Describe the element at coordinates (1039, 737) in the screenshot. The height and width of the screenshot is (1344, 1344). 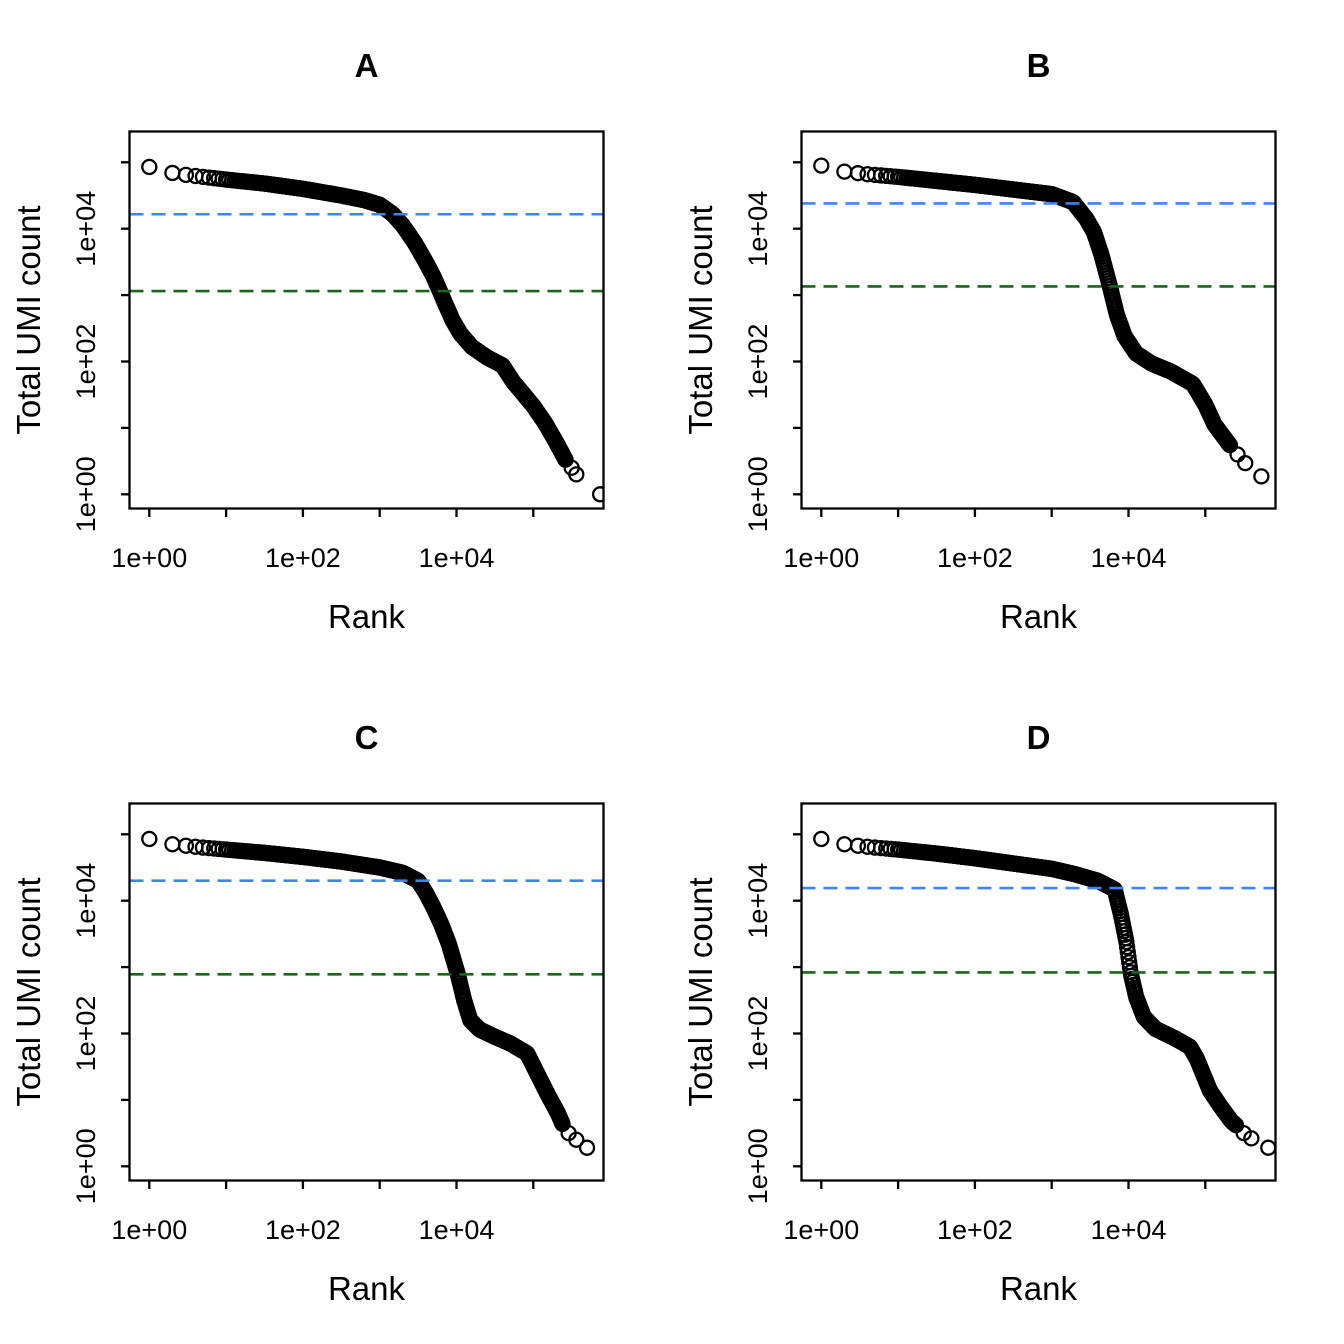
I see `panel-title: D` at that location.